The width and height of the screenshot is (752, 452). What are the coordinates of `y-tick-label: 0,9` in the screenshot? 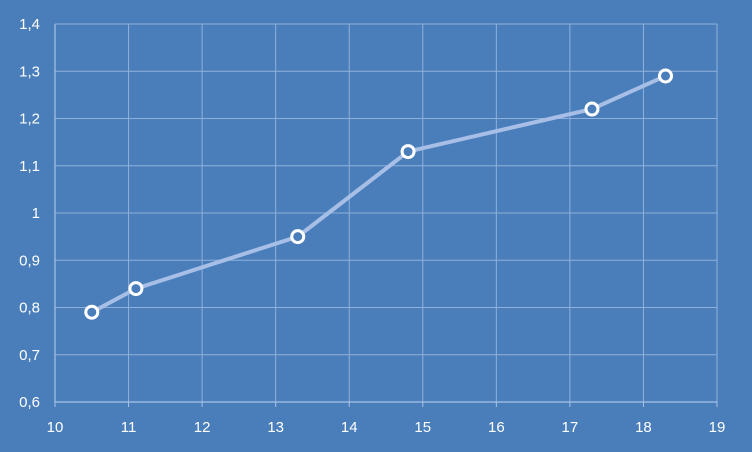 It's located at (29, 260).